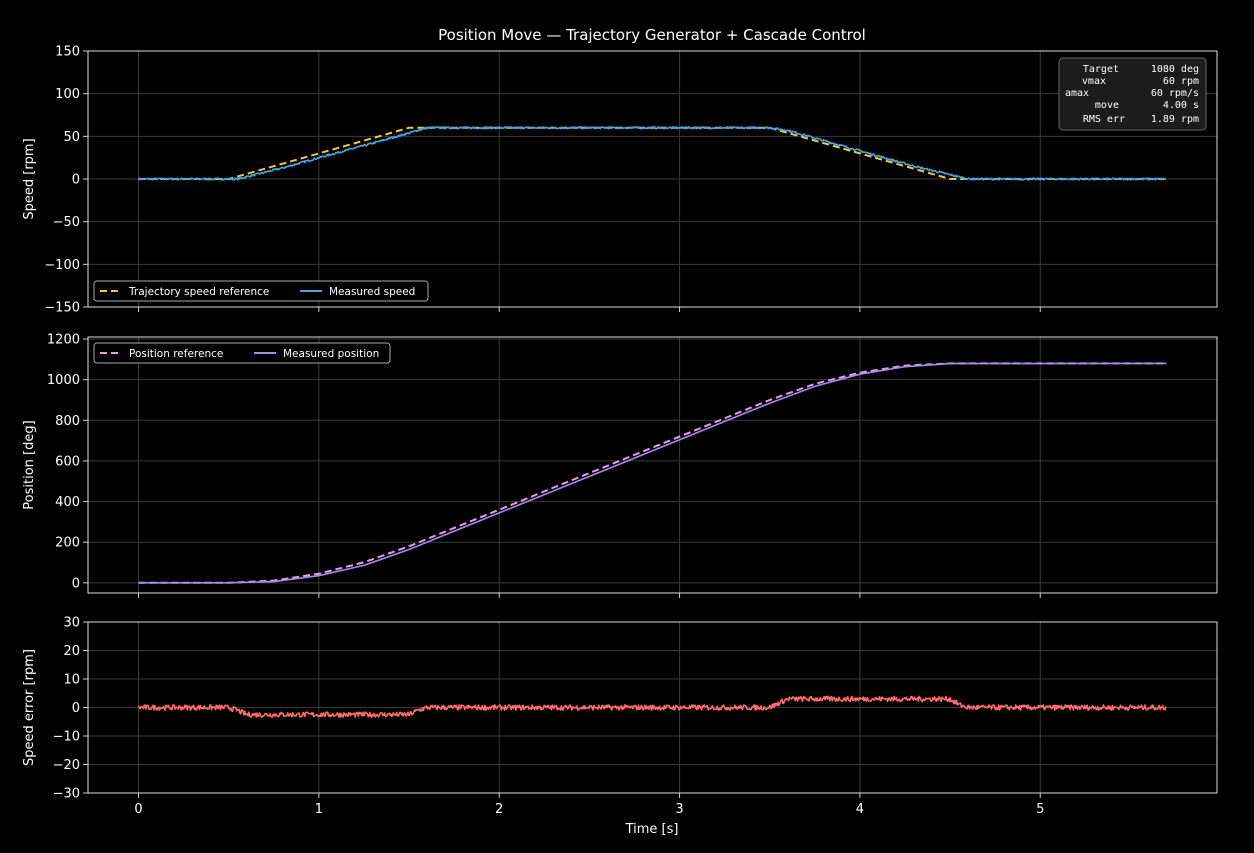 The width and height of the screenshot is (1254, 853). I want to click on legend-label: Trajectory speed reference, so click(198, 292).